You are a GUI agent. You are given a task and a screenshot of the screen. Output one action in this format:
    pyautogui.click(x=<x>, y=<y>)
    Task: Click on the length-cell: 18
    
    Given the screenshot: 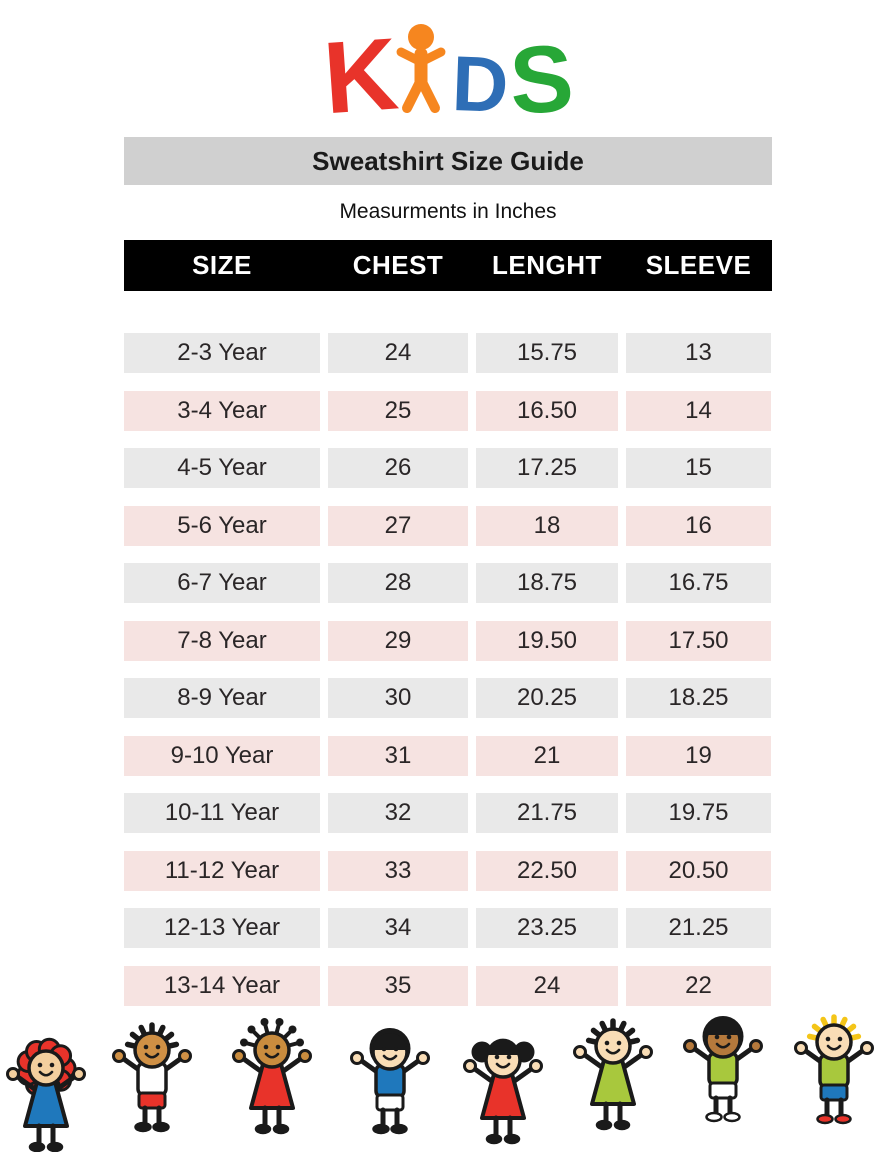 What is the action you would take?
    pyautogui.click(x=547, y=525)
    